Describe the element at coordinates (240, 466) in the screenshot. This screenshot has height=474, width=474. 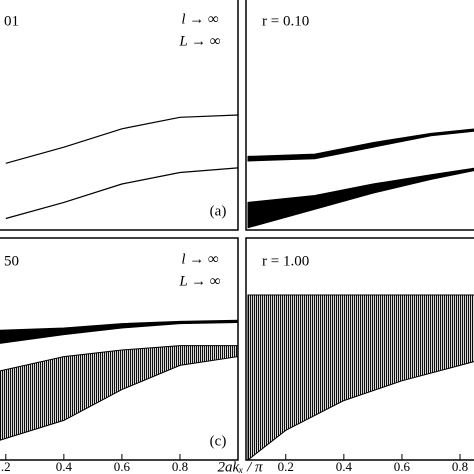
I see `x-axis-label: 2akₓ / π` at that location.